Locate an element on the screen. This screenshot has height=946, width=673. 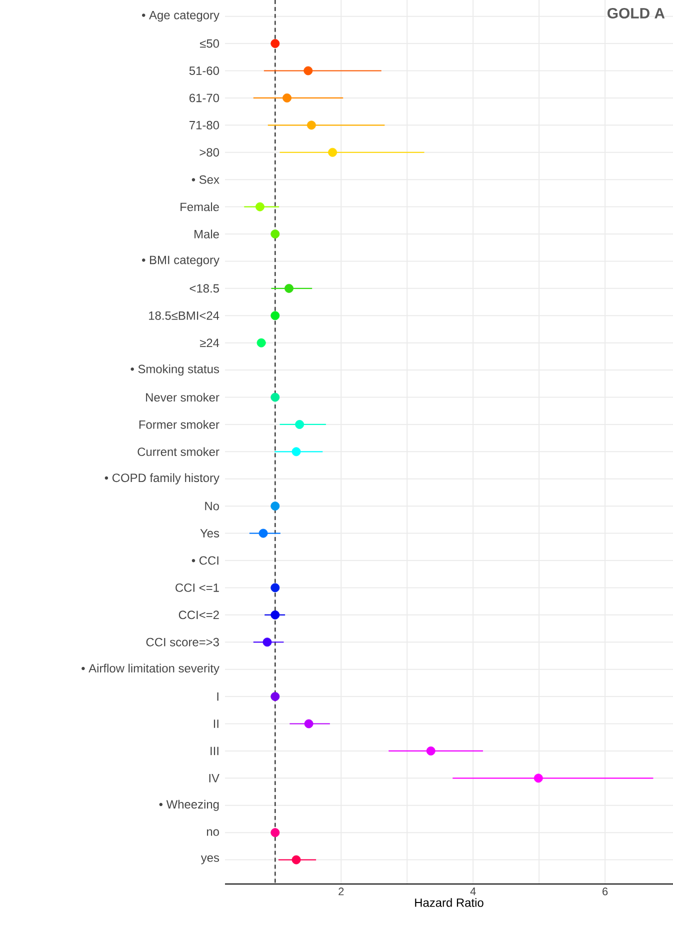
y-tick-label: • Wheezing is located at coordinates (189, 805).